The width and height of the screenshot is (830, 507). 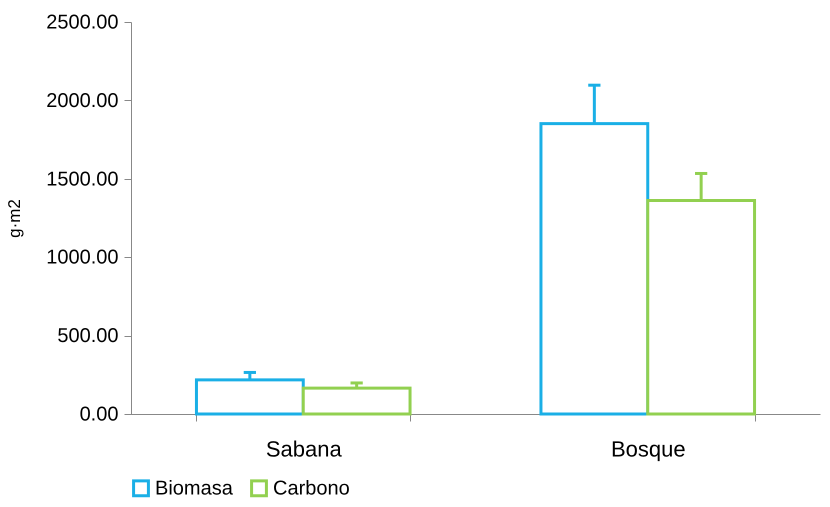 I want to click on legend-label: Carbono, so click(x=311, y=488).